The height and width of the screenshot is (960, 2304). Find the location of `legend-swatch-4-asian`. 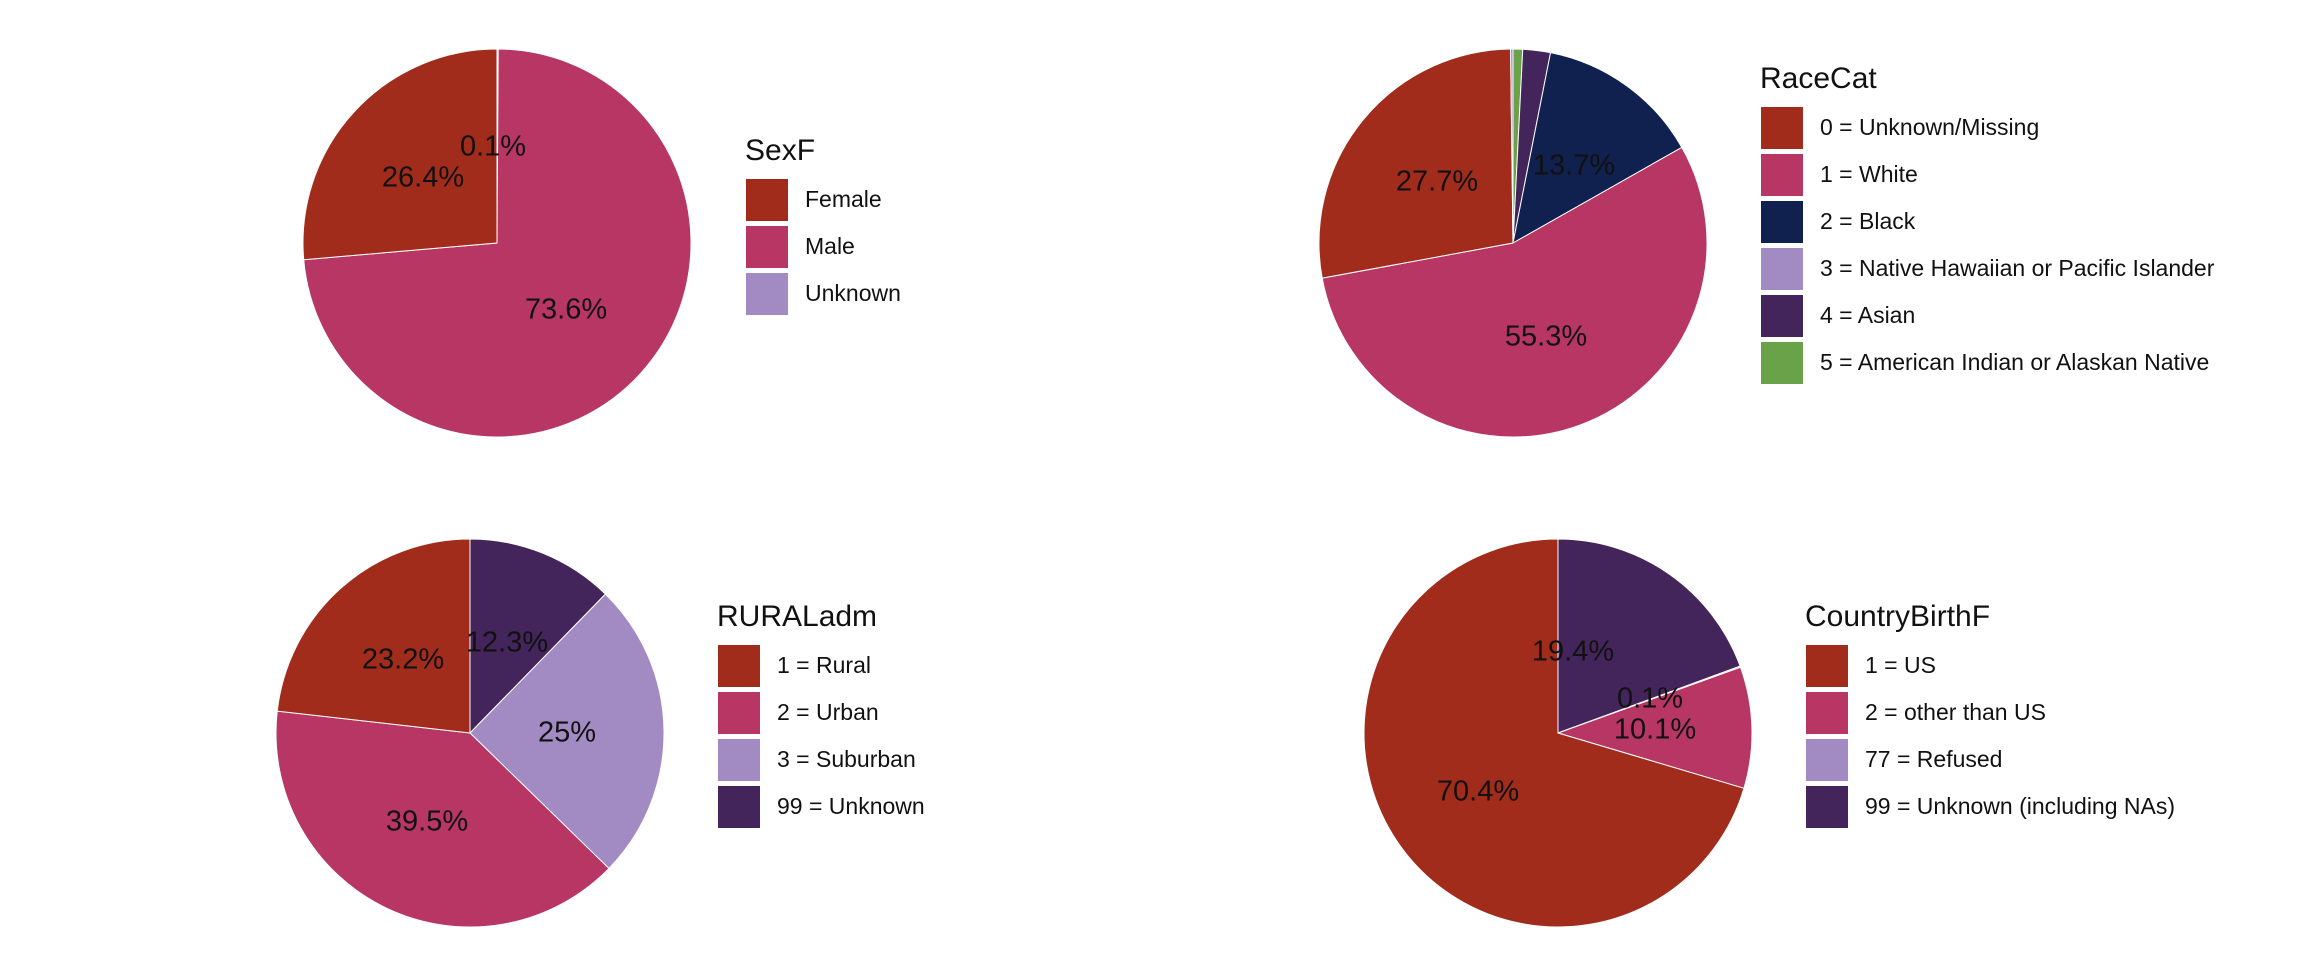

legend-swatch-4-asian is located at coordinates (1782, 316).